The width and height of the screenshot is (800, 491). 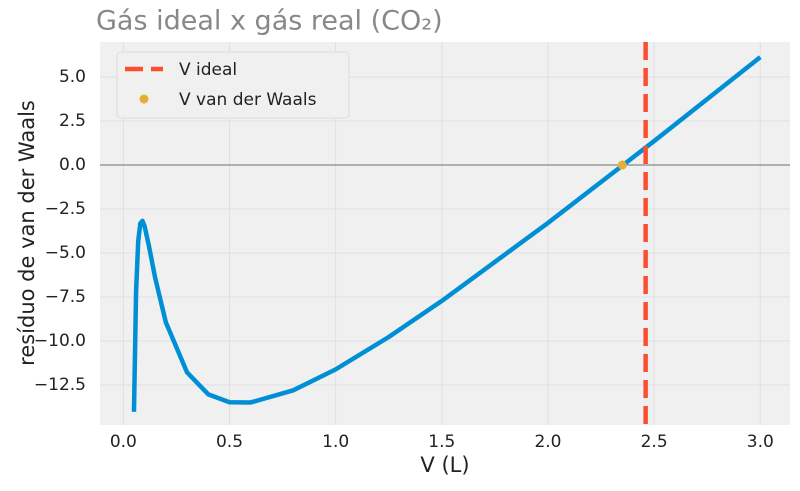 What do you see at coordinates (441, 442) in the screenshot?
I see `x-tick-label: 1.5` at bounding box center [441, 442].